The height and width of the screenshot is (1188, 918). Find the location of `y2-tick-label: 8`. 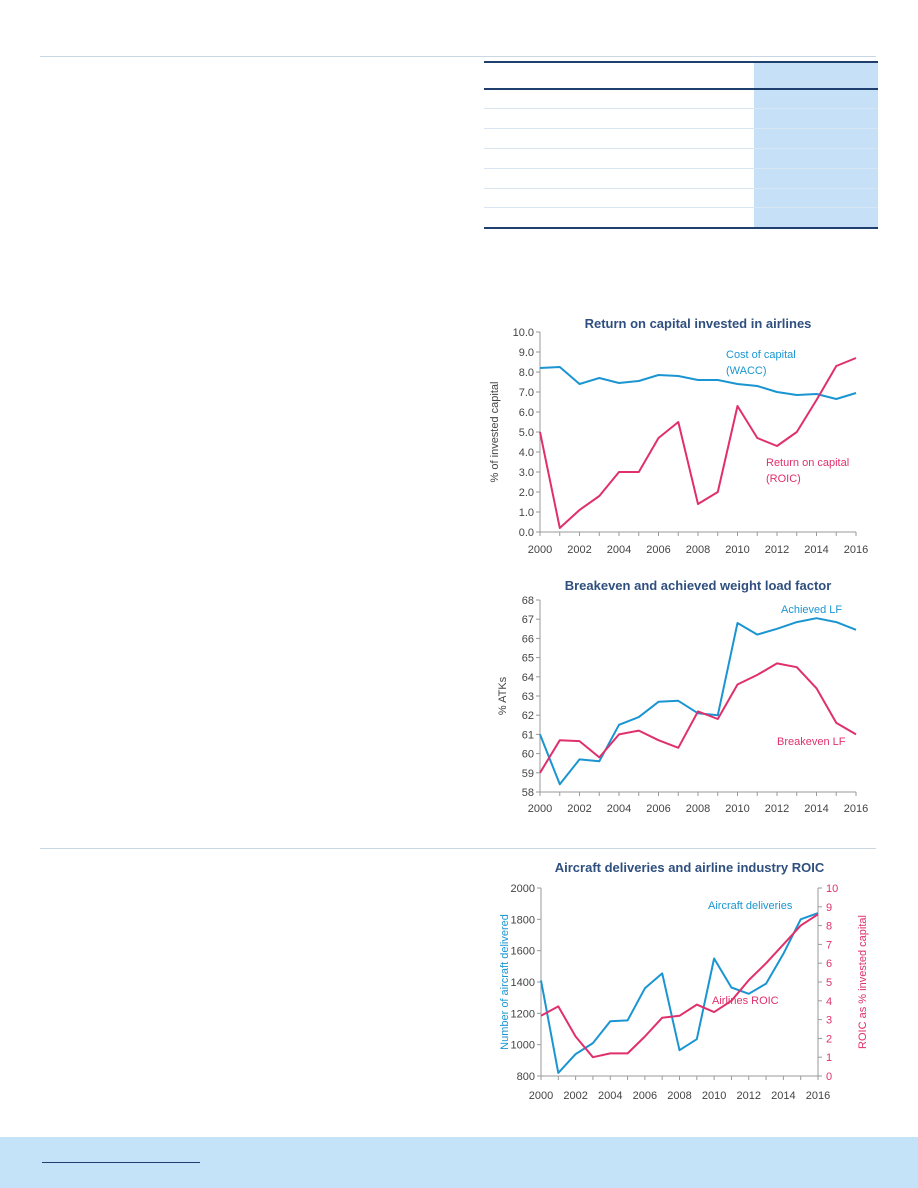

y2-tick-label: 8 is located at coordinates (829, 927).